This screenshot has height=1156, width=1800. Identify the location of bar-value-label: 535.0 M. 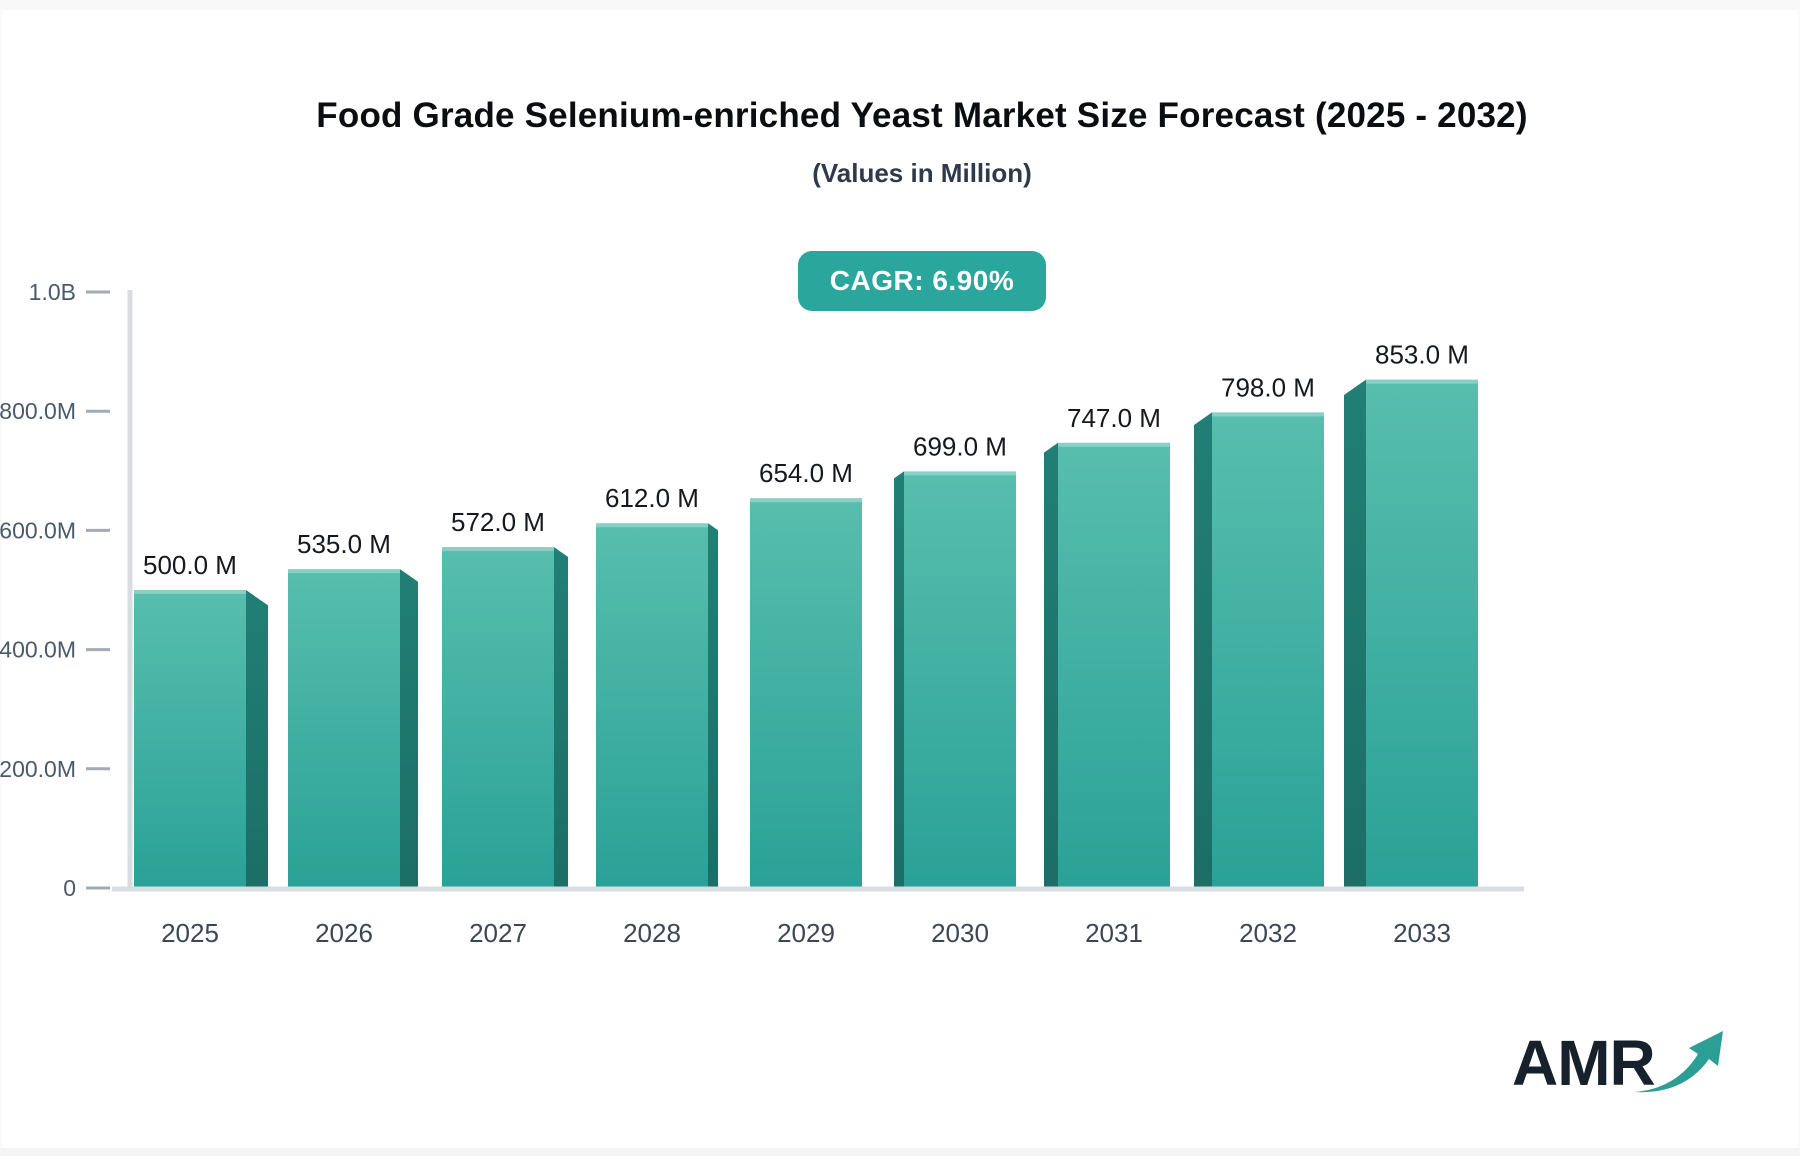
(344, 544).